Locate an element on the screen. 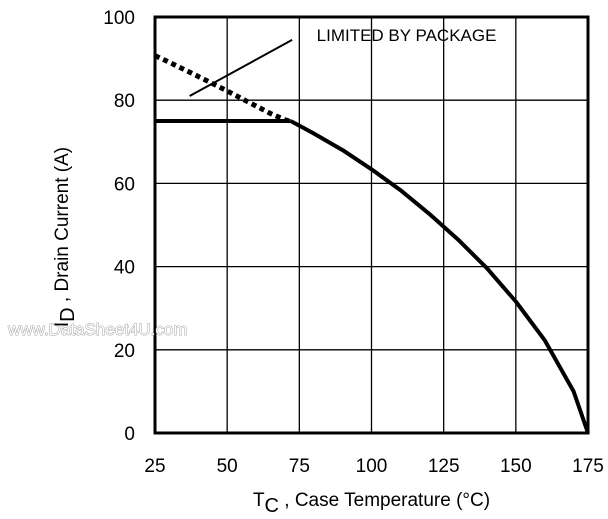 This screenshot has height=519, width=608. x-tick-label-25: 25 is located at coordinates (154, 466).